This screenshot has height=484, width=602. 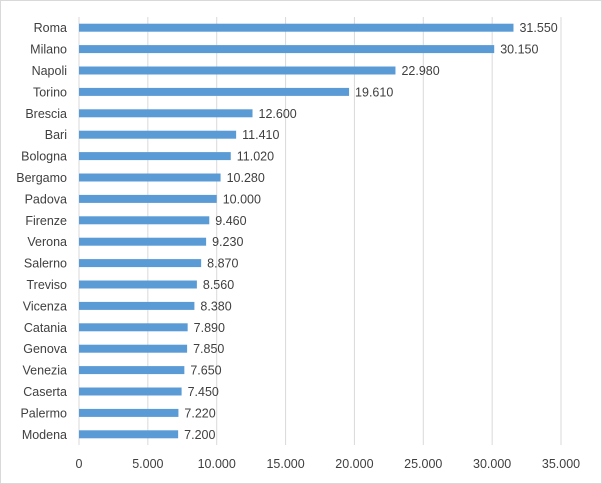 I want to click on value-label: 11.410, so click(x=260, y=135).